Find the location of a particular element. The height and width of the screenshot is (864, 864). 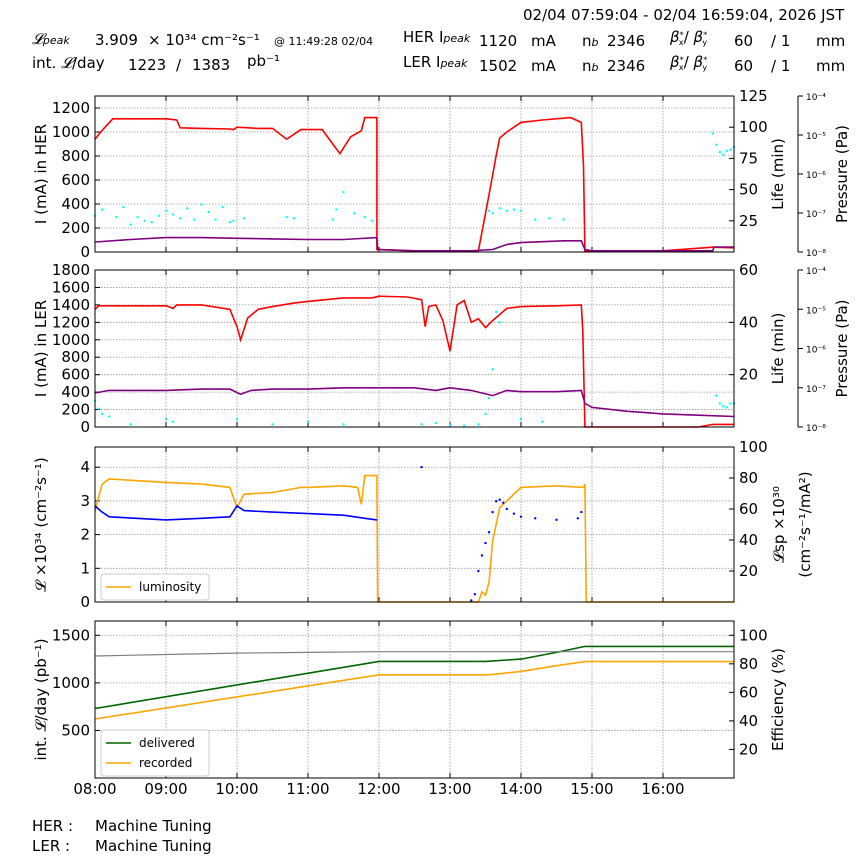

ytick-label-her: 200 is located at coordinates (75, 228).